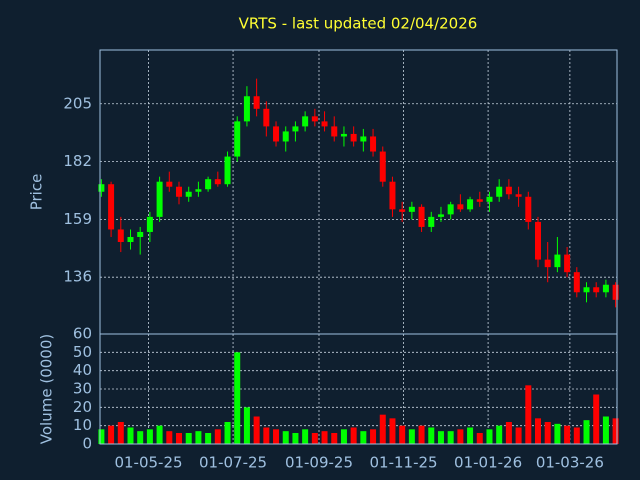  Describe the element at coordinates (82, 425) in the screenshot. I see `volume-tick-label: 10` at that location.